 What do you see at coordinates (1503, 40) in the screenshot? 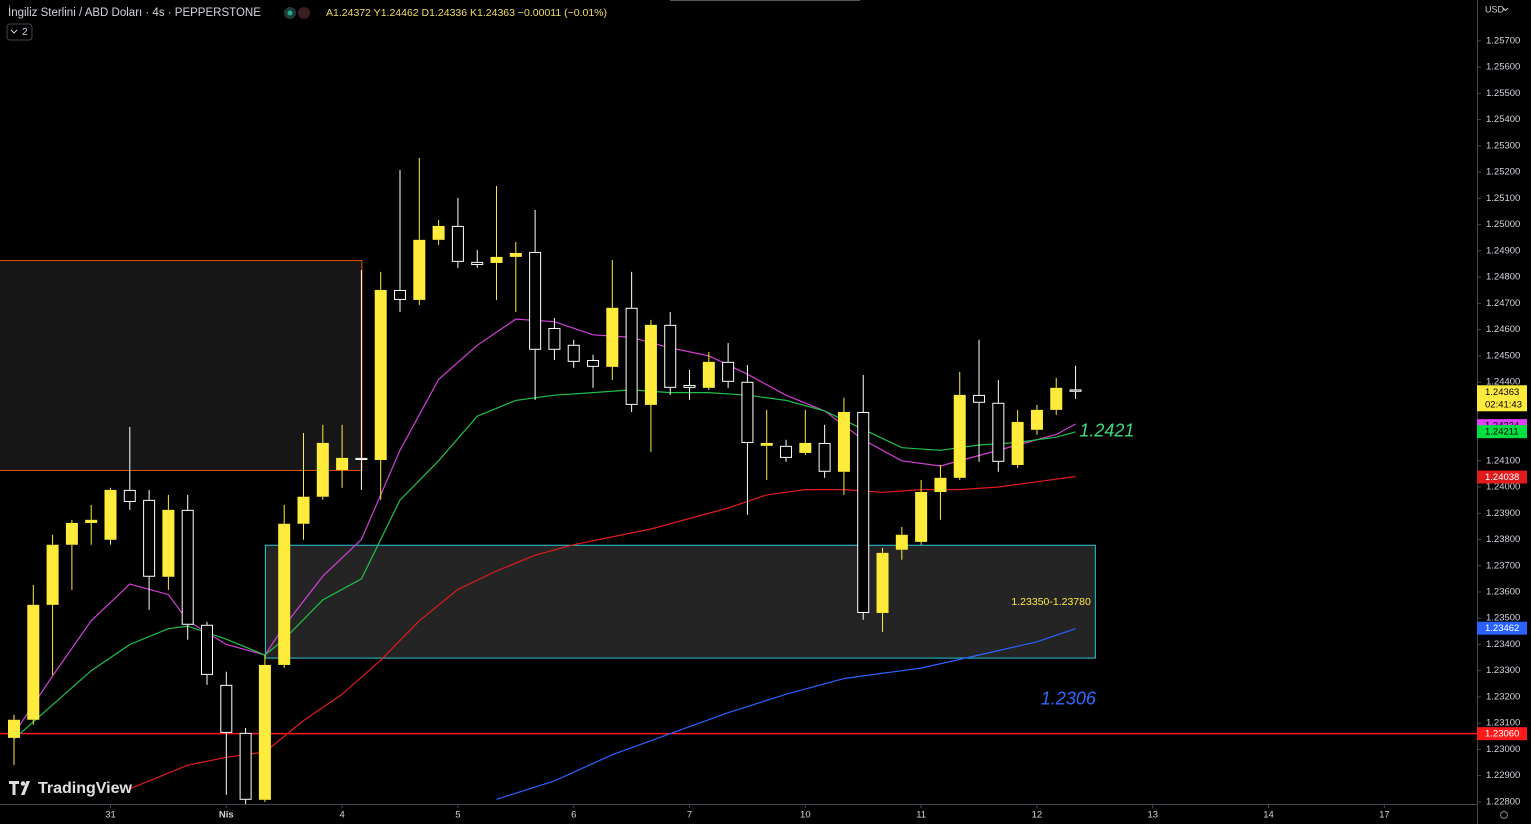
I see `y-tick-label: 1.25700` at bounding box center [1503, 40].